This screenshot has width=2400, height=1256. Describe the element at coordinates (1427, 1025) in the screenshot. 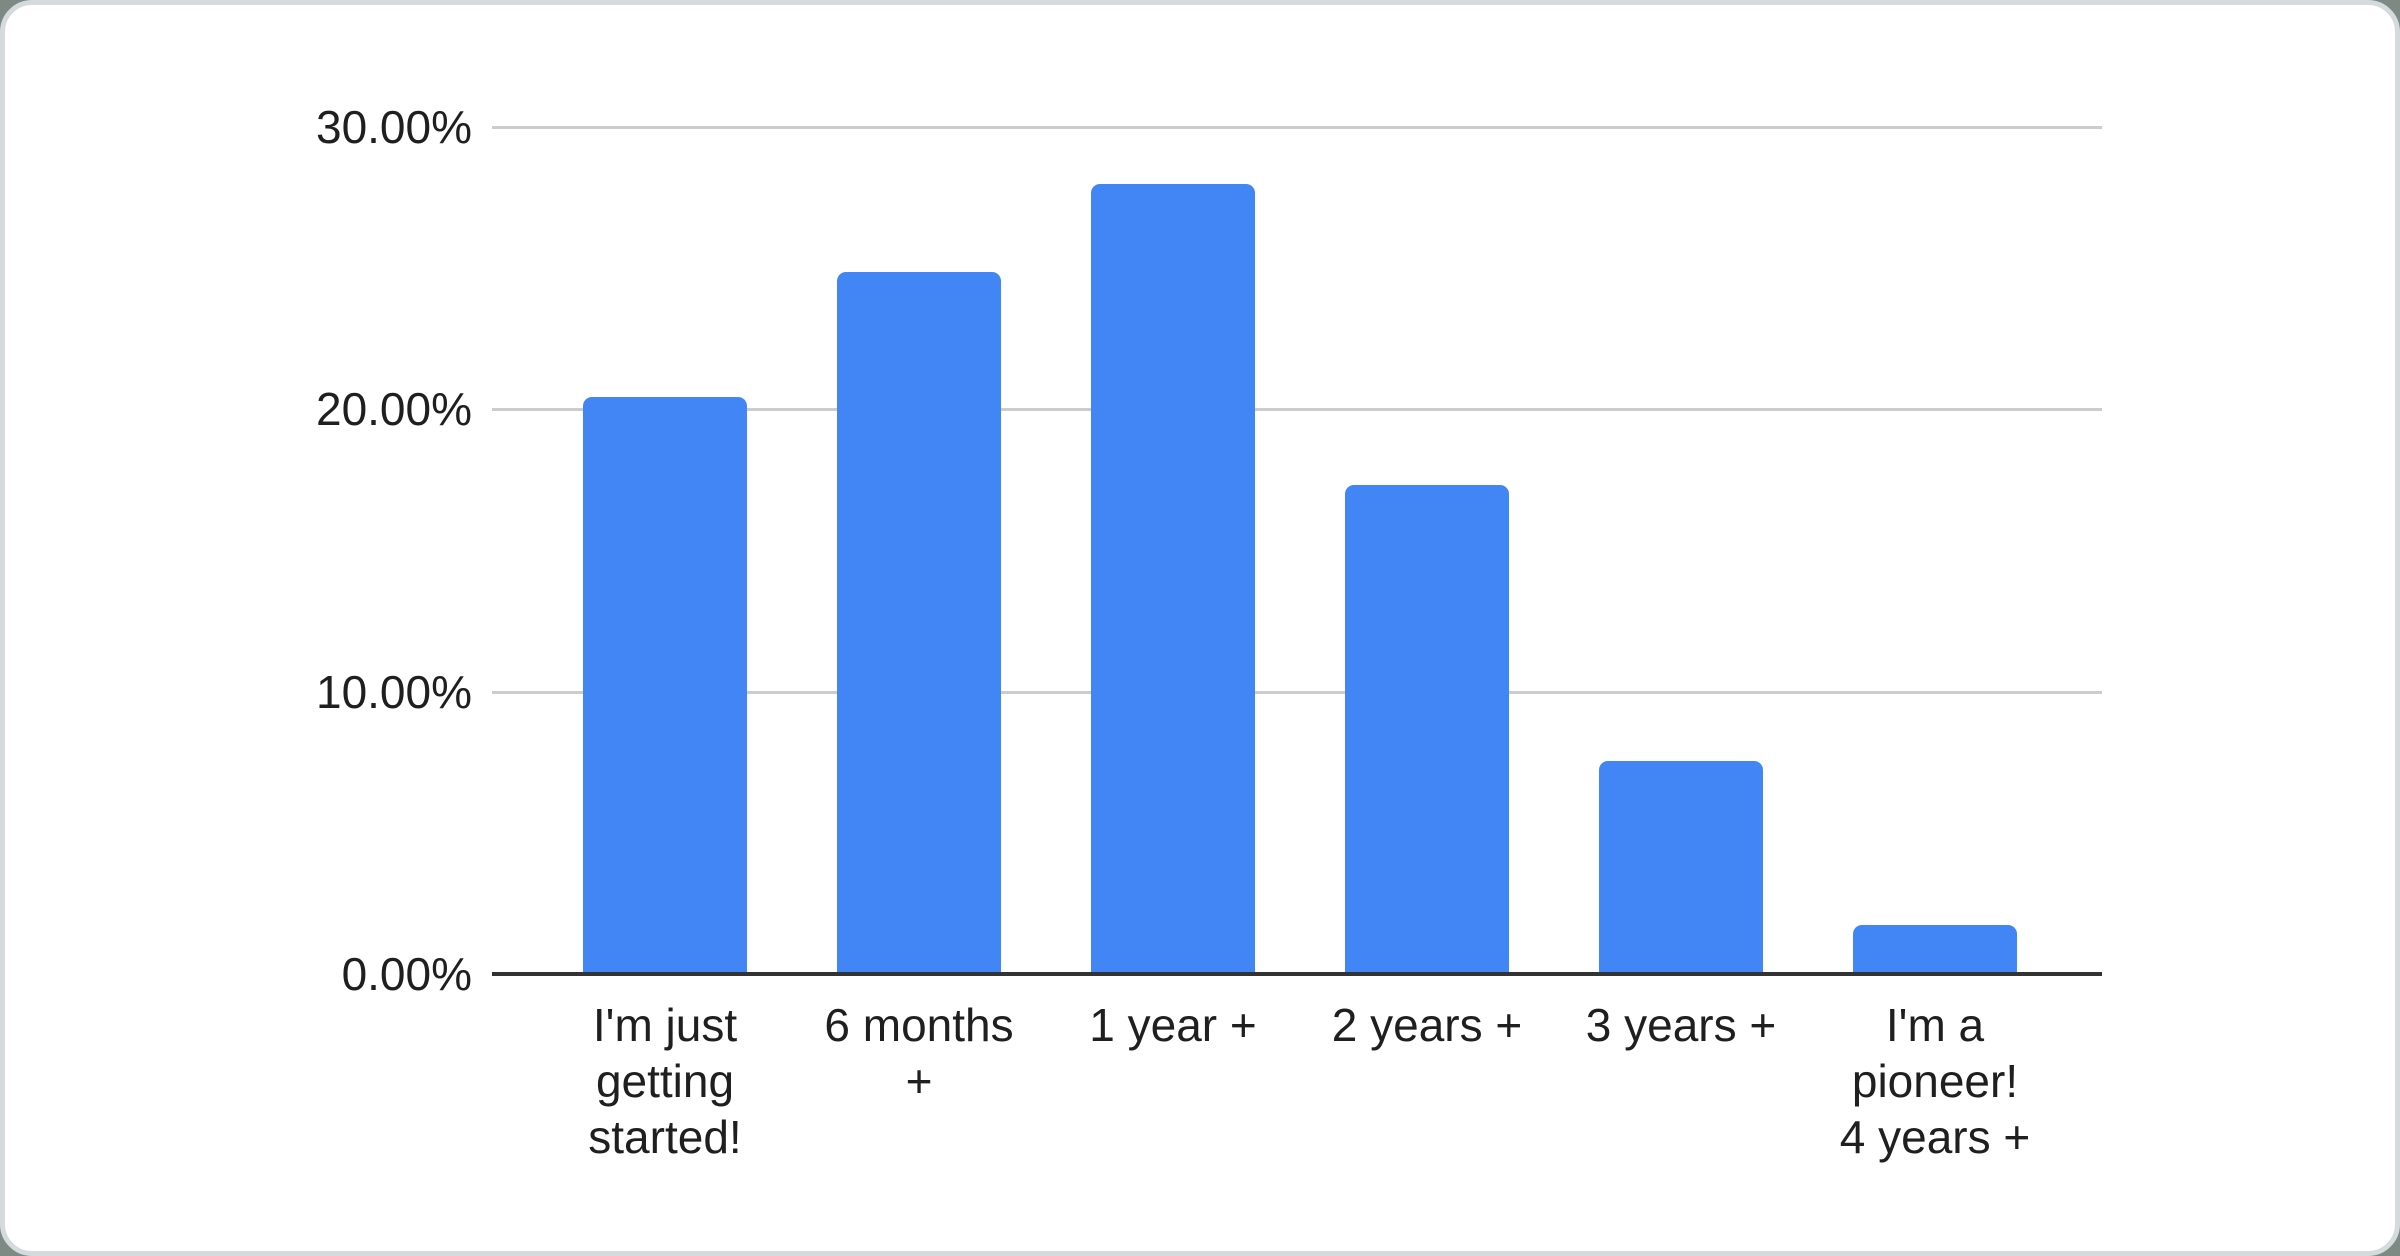

I see `x-tick-label-line: 2 years +` at that location.